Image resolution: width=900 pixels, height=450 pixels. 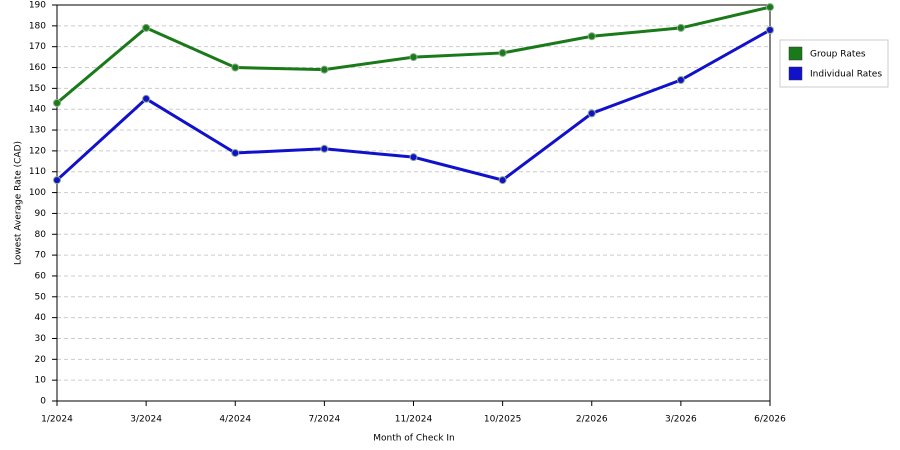 What do you see at coordinates (37, 68) in the screenshot?
I see `y-tick-label: 160` at bounding box center [37, 68].